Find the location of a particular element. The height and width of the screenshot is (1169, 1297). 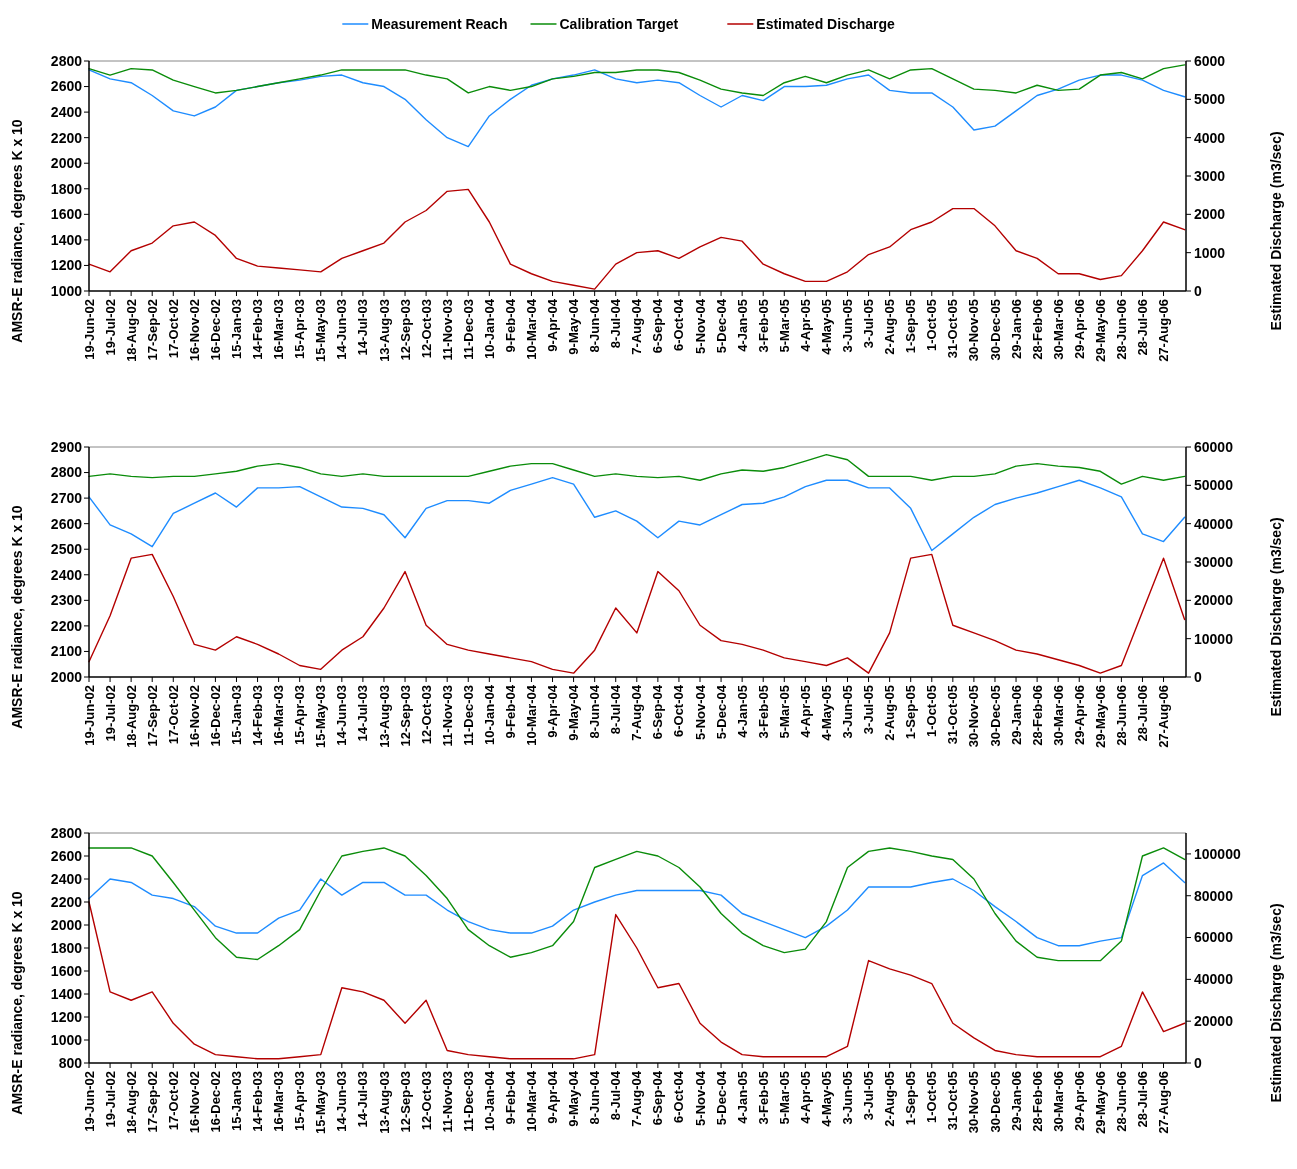

y2-tick-label: 0 is located at coordinates (1198, 290).